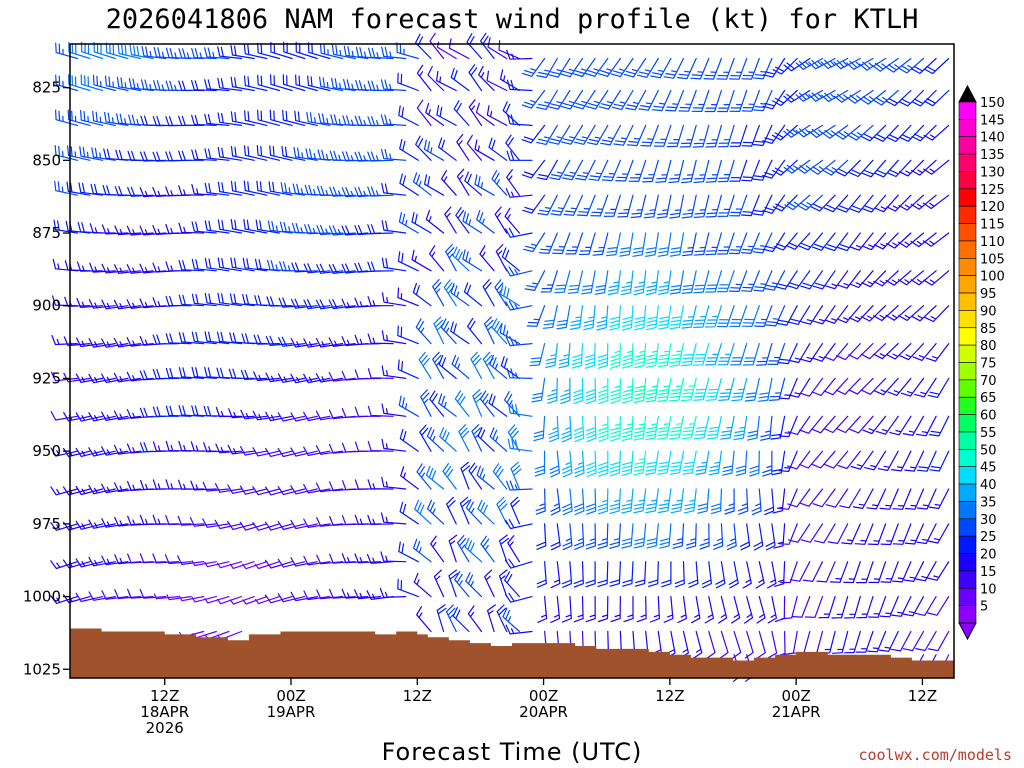 Image resolution: width=1024 pixels, height=768 pixels. Describe the element at coordinates (46, 160) in the screenshot. I see `y-tick-label: 850` at that location.